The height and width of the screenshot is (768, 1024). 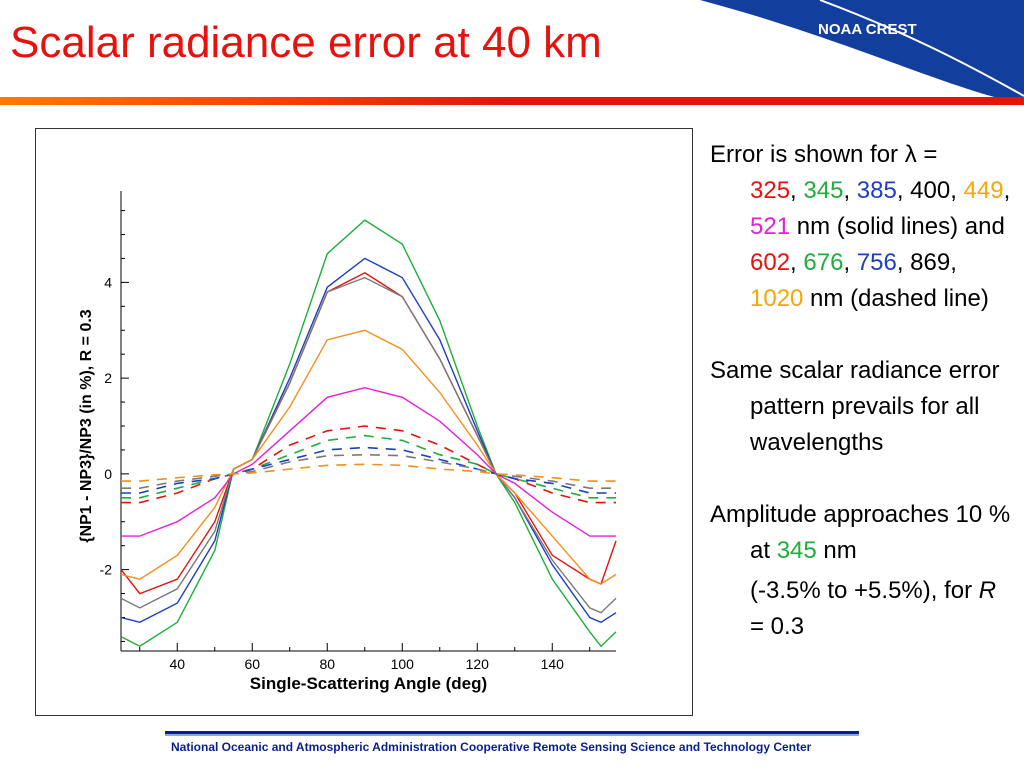 What do you see at coordinates (876, 262) in the screenshot?
I see `wavelength-756: 756` at bounding box center [876, 262].